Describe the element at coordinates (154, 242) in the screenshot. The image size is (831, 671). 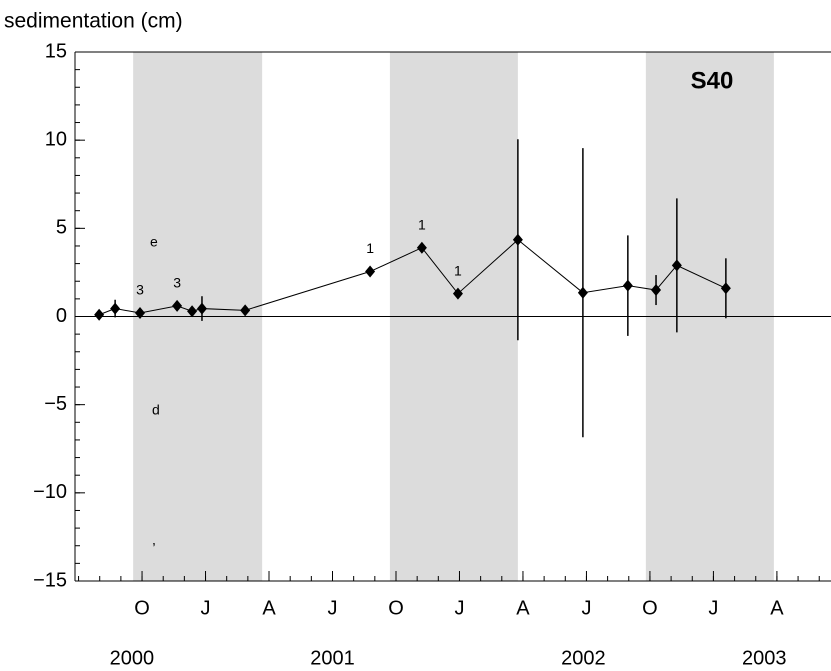
I see `text-fragment: e` at that location.